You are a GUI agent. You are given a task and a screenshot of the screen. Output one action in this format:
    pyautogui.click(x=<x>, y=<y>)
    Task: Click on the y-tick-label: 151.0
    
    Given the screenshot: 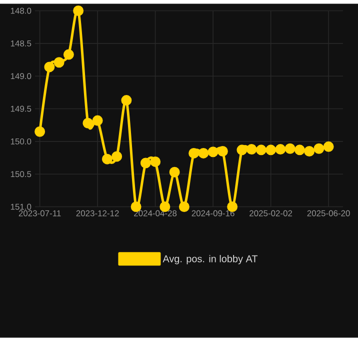 What is the action you would take?
    pyautogui.click(x=21, y=207)
    